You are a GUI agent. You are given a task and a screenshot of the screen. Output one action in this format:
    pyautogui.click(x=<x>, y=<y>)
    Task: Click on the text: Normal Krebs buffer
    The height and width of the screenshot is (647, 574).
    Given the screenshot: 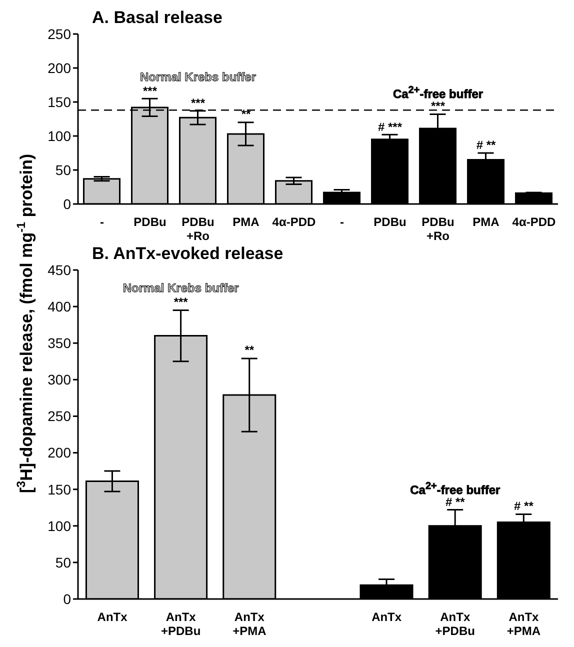 What is the action you would take?
    pyautogui.click(x=181, y=288)
    